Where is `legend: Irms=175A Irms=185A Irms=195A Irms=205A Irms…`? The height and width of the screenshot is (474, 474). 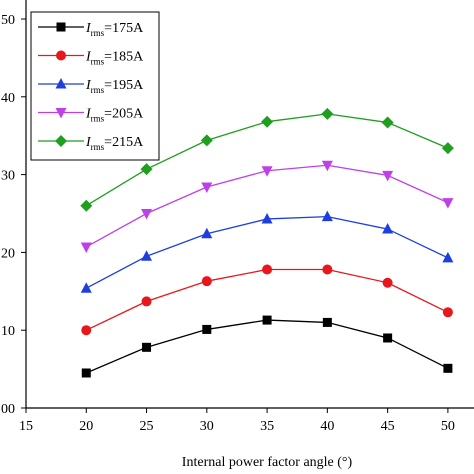
legend: Irms=175A Irms=185A Irms=195A Irms=205A Irms… is located at coordinates (95, 86).